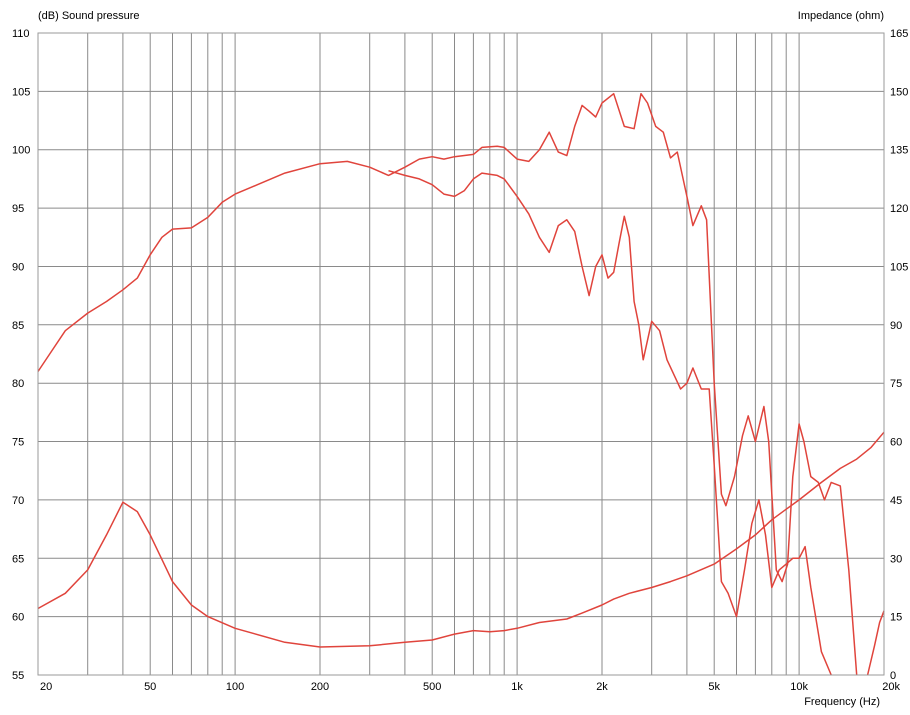 This screenshot has width=910, height=715. I want to click on y-tick-label: 70, so click(18, 501).